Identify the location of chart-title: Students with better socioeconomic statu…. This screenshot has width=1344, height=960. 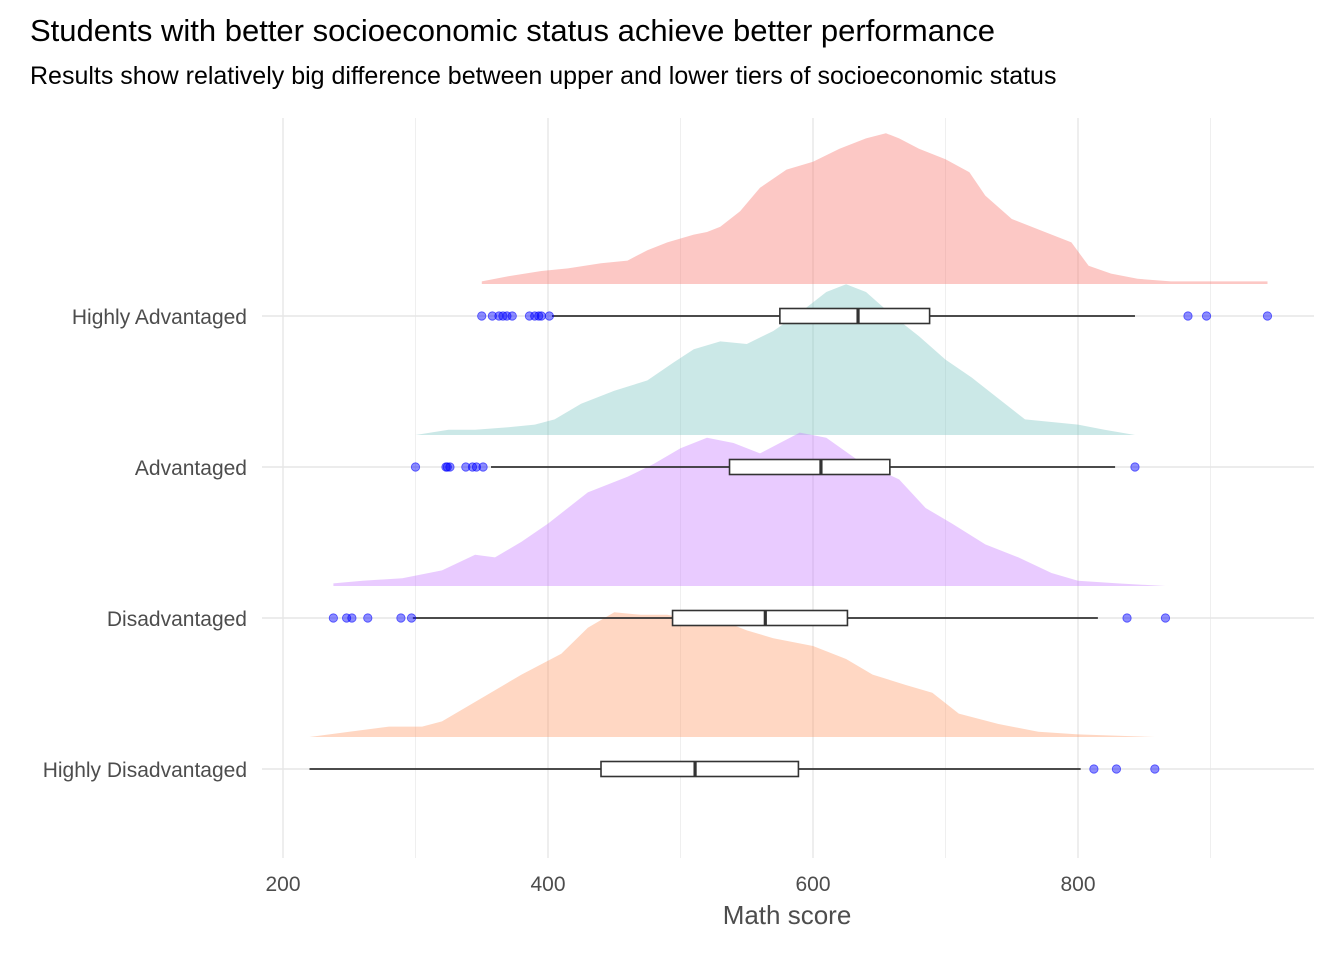
(512, 30).